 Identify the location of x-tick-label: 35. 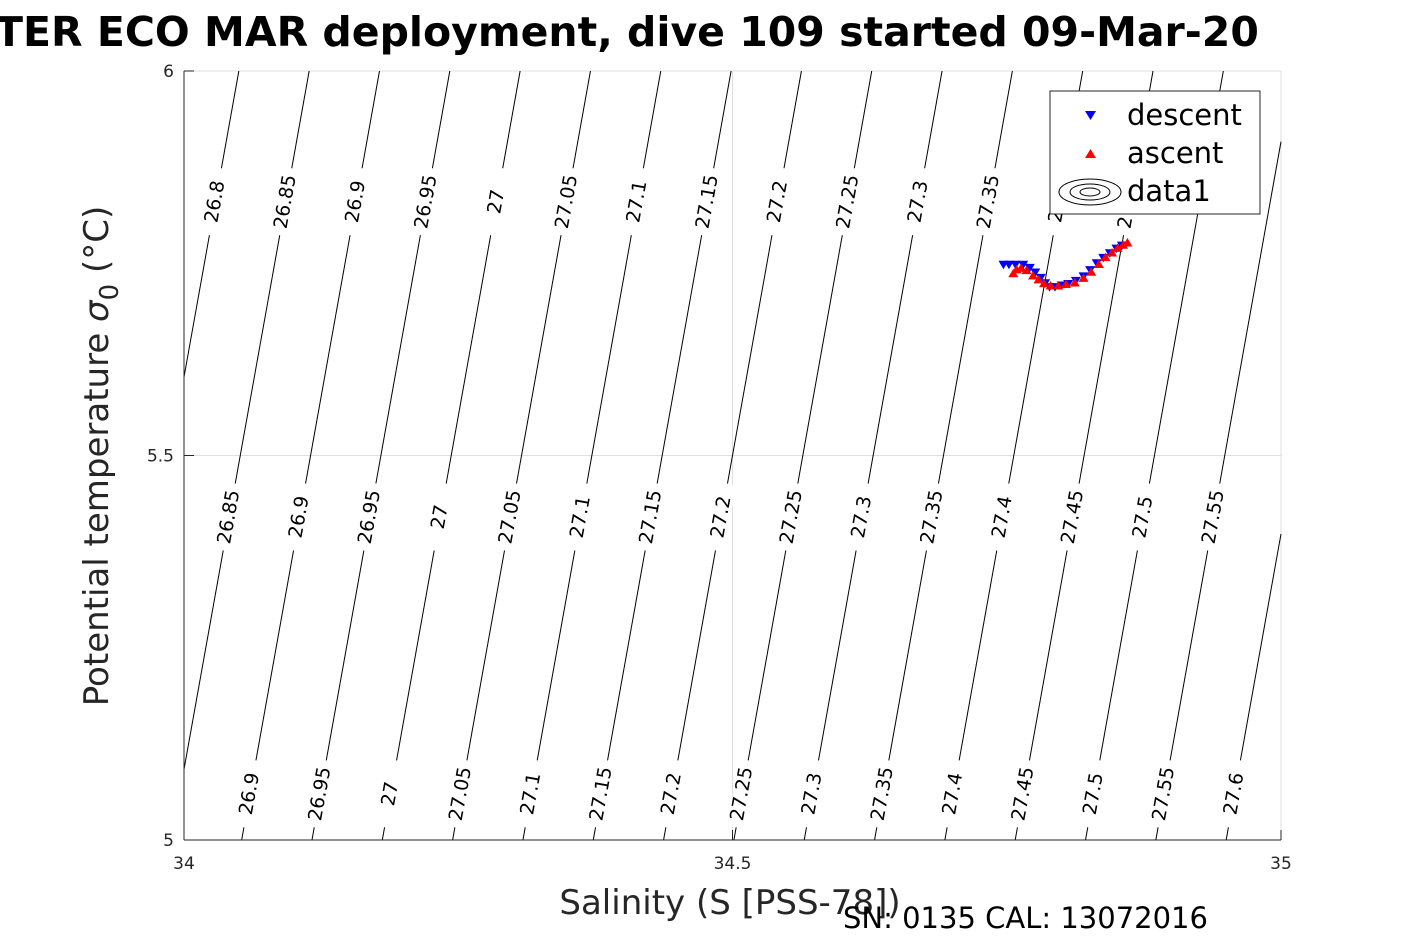
(1281, 864).